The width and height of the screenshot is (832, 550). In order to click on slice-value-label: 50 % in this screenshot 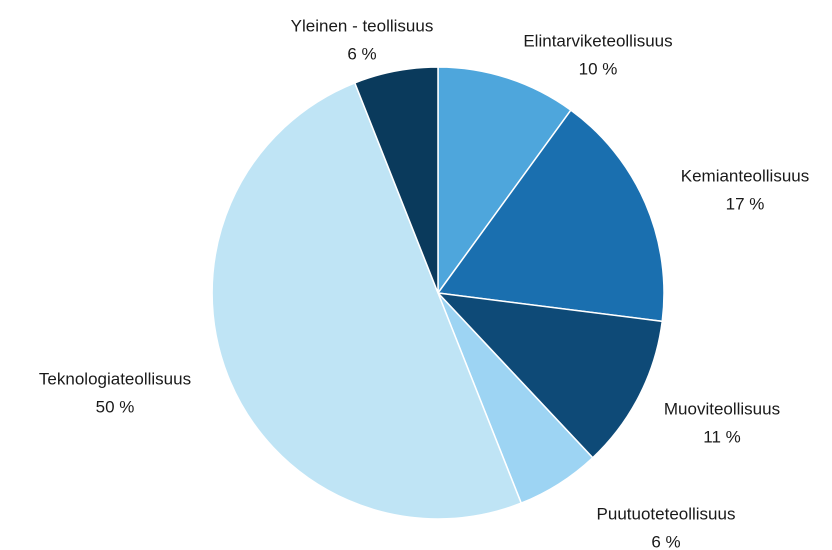, I will do `click(115, 406)`.